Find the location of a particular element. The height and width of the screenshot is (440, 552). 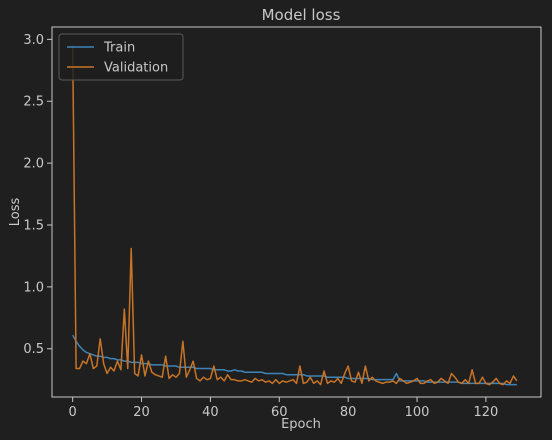

y-tick-label: 2.5 is located at coordinates (33, 102).